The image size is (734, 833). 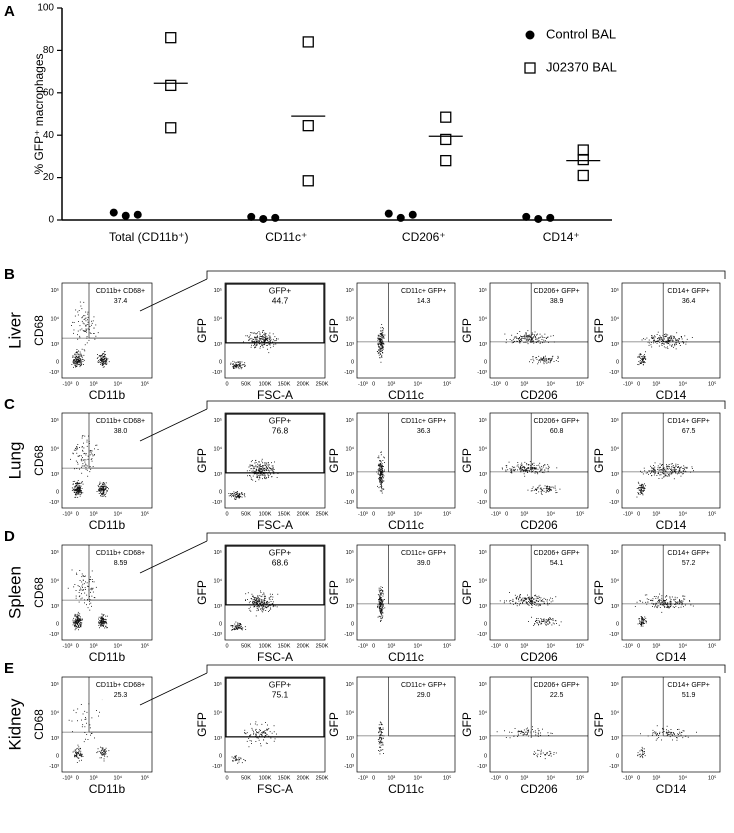 What do you see at coordinates (446, 160) in the screenshot?
I see `j02370-point` at bounding box center [446, 160].